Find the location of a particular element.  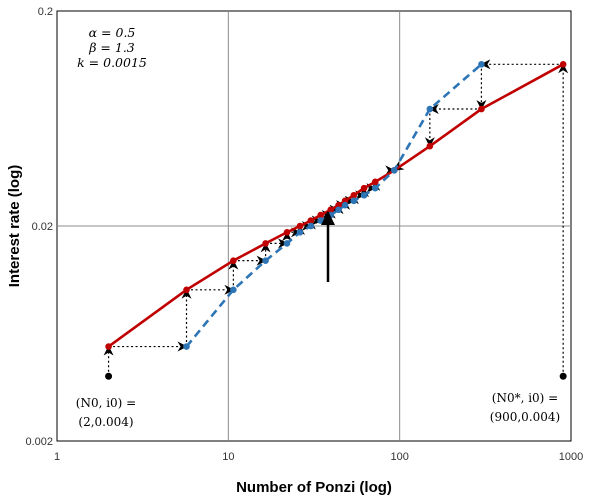

start-points is located at coordinates (336, 376).